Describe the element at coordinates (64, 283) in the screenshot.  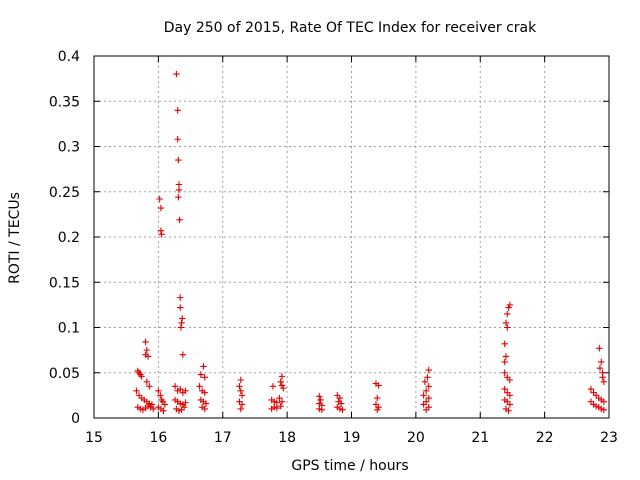
I see `y-tick-label: 0.15` at that location.